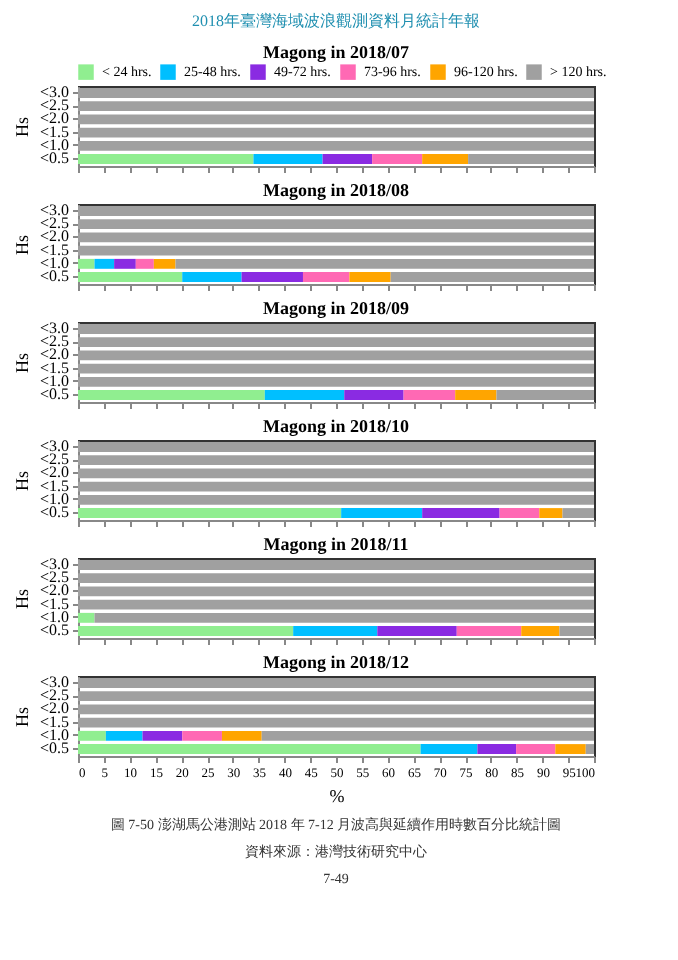 The height and width of the screenshot is (960, 678). What do you see at coordinates (337, 796) in the screenshot?
I see `x-axis-title: %` at bounding box center [337, 796].